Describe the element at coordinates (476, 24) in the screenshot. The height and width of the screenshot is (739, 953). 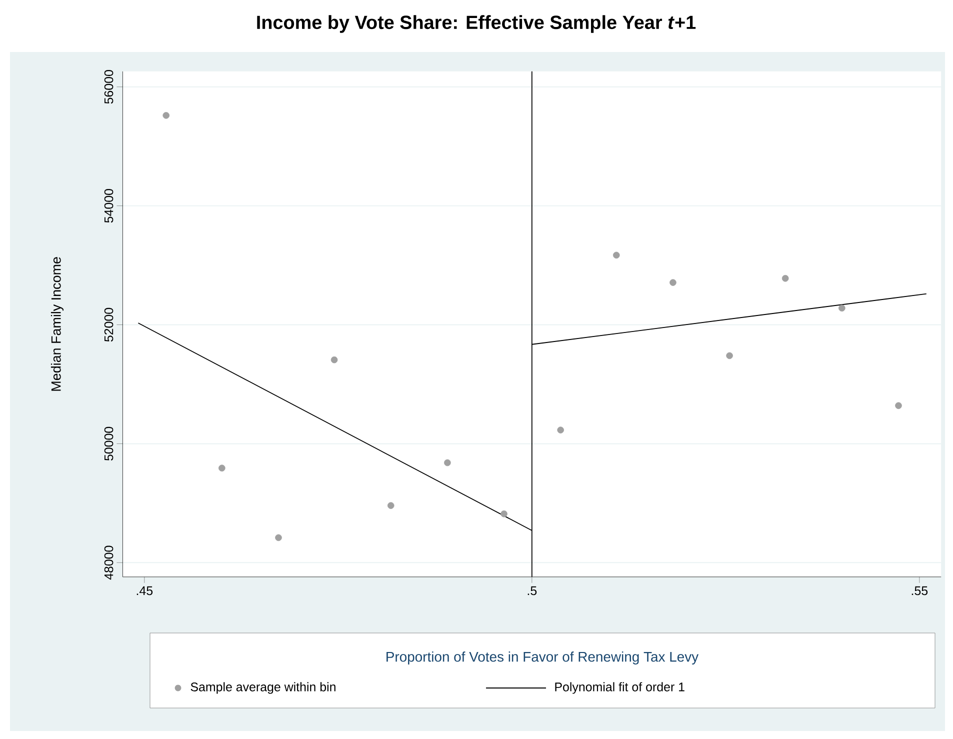
I see `chart-title: Income by Vote Share: Effective Sample Year t+1` at that location.